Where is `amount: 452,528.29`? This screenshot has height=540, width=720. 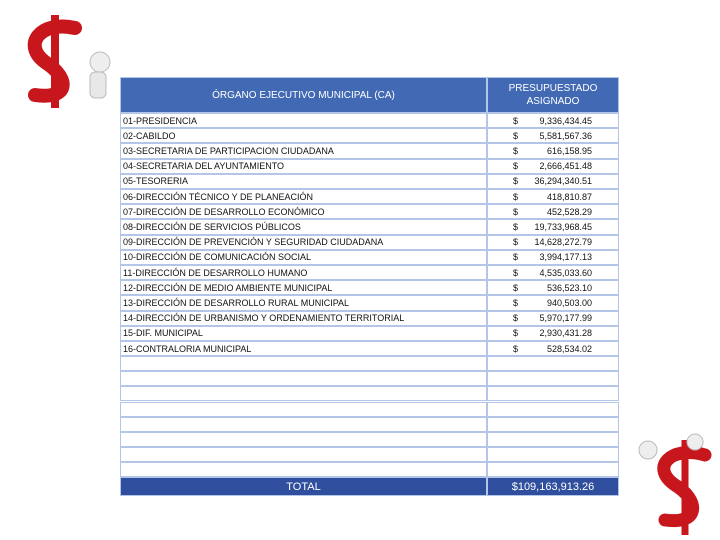
amount: 452,528.29 is located at coordinates (569, 211).